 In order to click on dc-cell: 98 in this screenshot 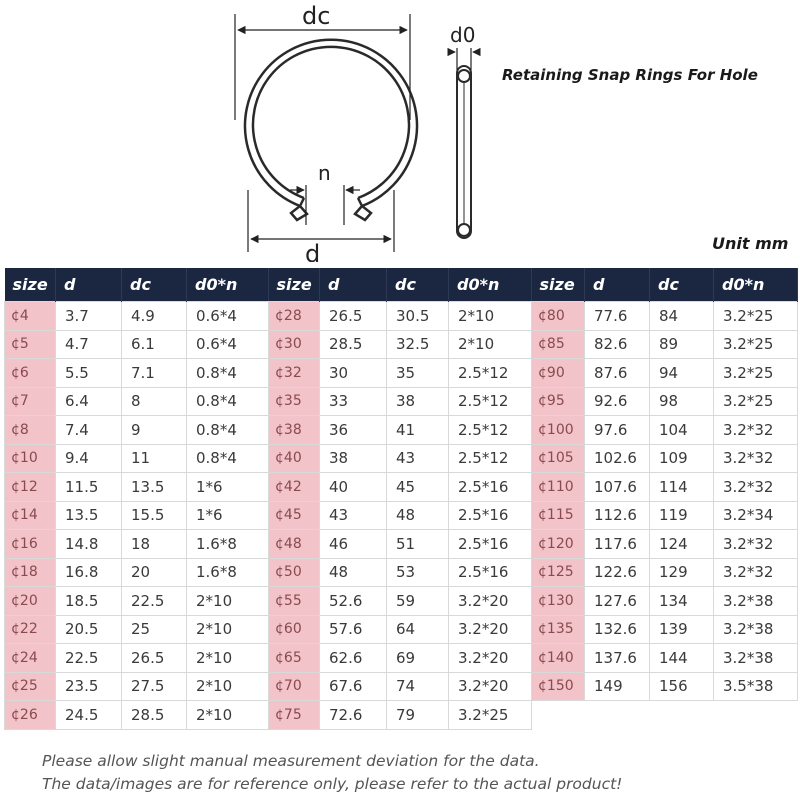, I will do `click(681, 401)`.